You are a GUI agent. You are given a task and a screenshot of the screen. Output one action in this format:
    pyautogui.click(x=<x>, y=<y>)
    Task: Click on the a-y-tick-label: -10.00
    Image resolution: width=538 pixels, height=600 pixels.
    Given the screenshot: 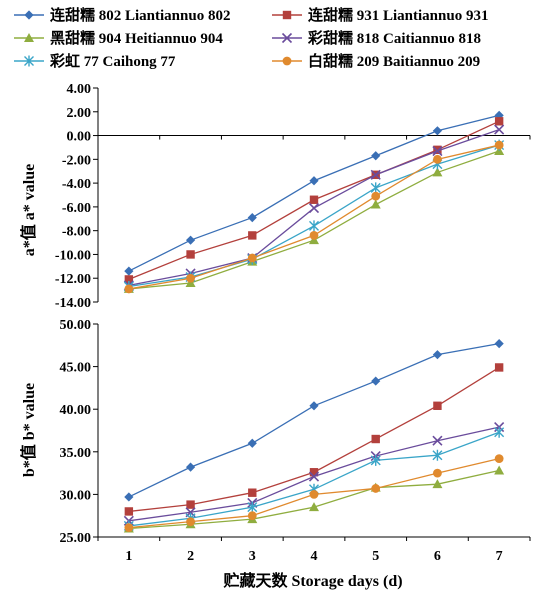 What is the action you would take?
    pyautogui.click(x=73, y=255)
    